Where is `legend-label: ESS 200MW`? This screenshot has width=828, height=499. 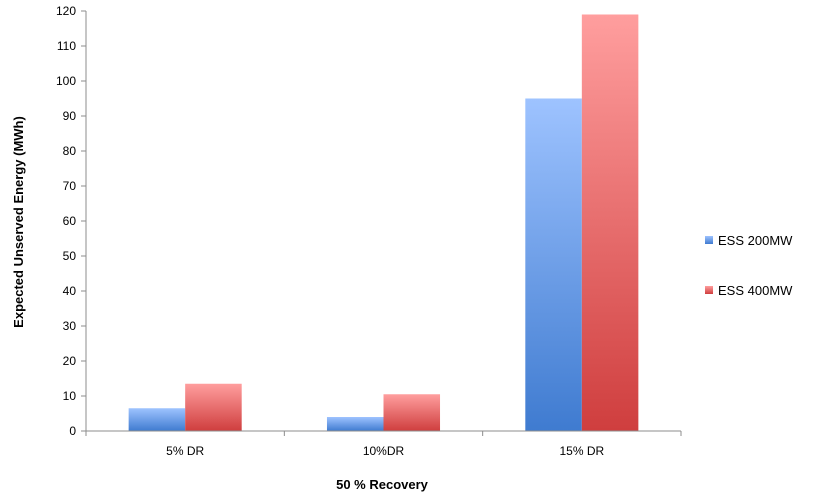 legend-label: ESS 200MW is located at coordinates (755, 240).